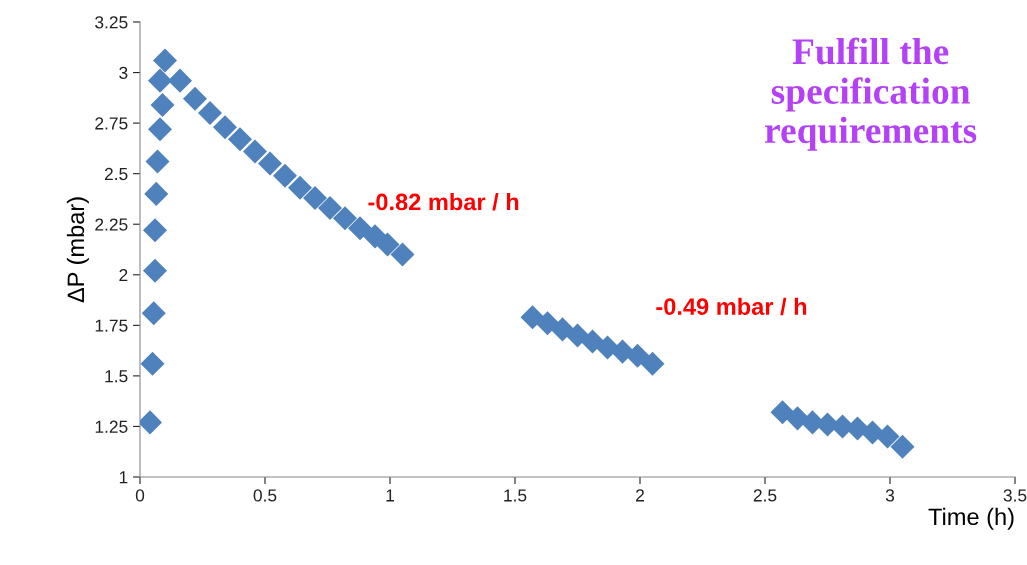 The width and height of the screenshot is (1027, 565). I want to click on y-tick-label: 1.5, so click(116, 376).